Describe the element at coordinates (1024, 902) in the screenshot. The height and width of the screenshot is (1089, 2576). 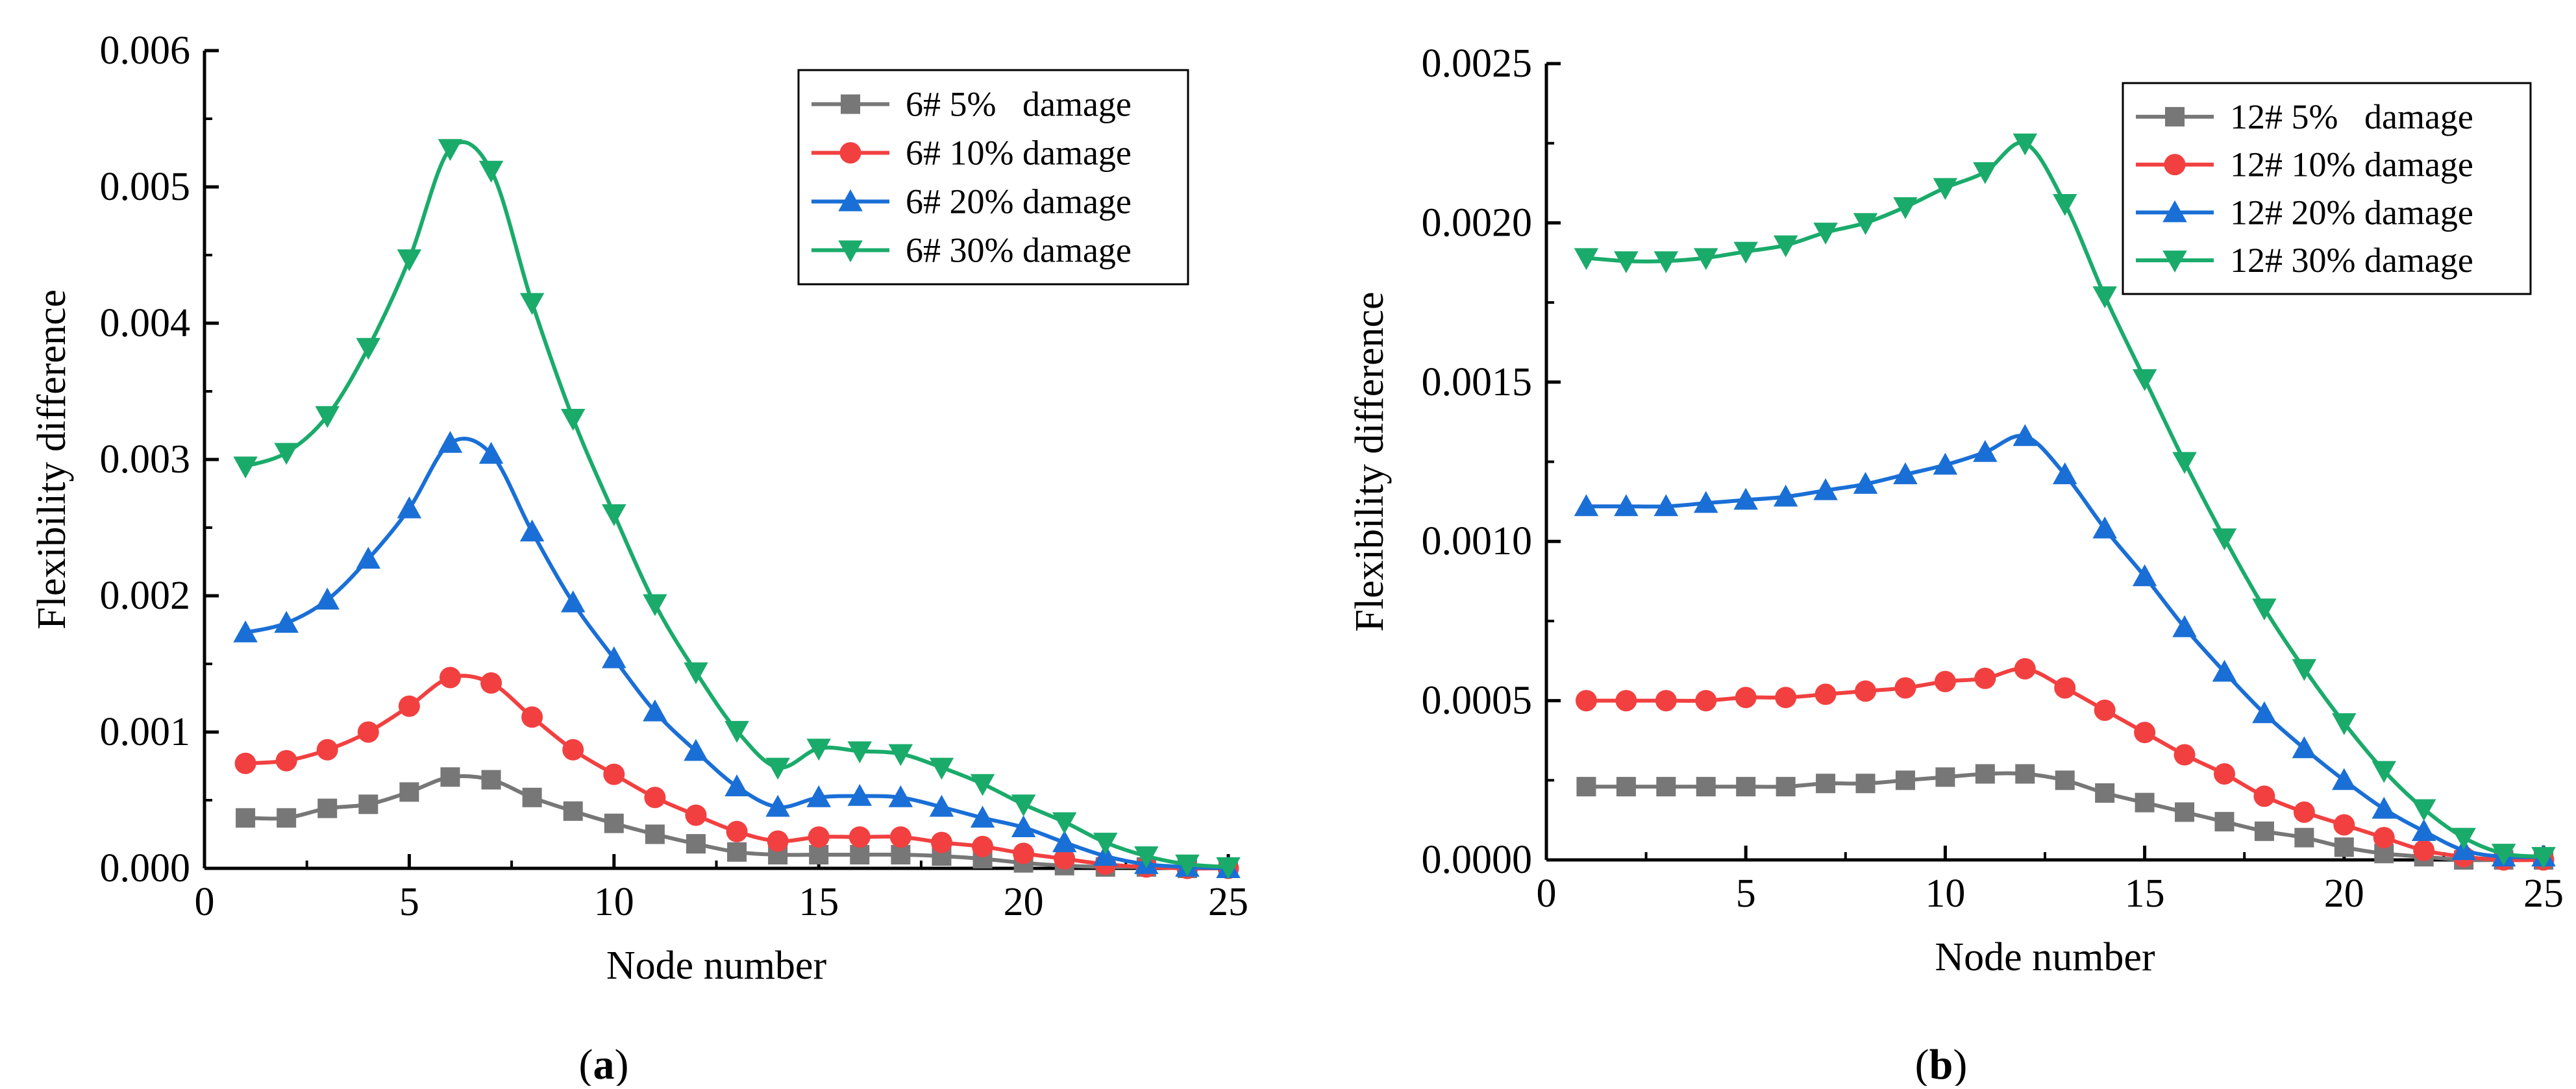
I see `x-tick-label-a: 20` at that location.